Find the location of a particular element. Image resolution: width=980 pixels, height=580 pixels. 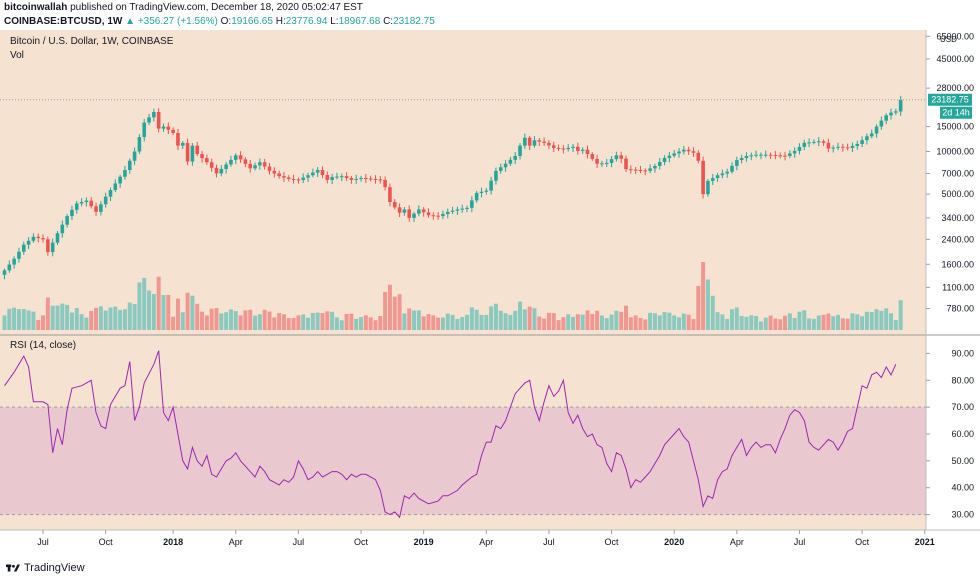

price-tick-label: 3400.00 is located at coordinates (957, 218).